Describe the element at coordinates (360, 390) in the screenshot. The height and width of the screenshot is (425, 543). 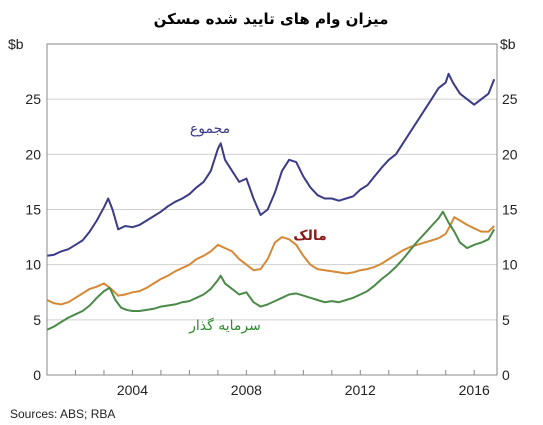
I see `x-tick-2012: 2012` at that location.